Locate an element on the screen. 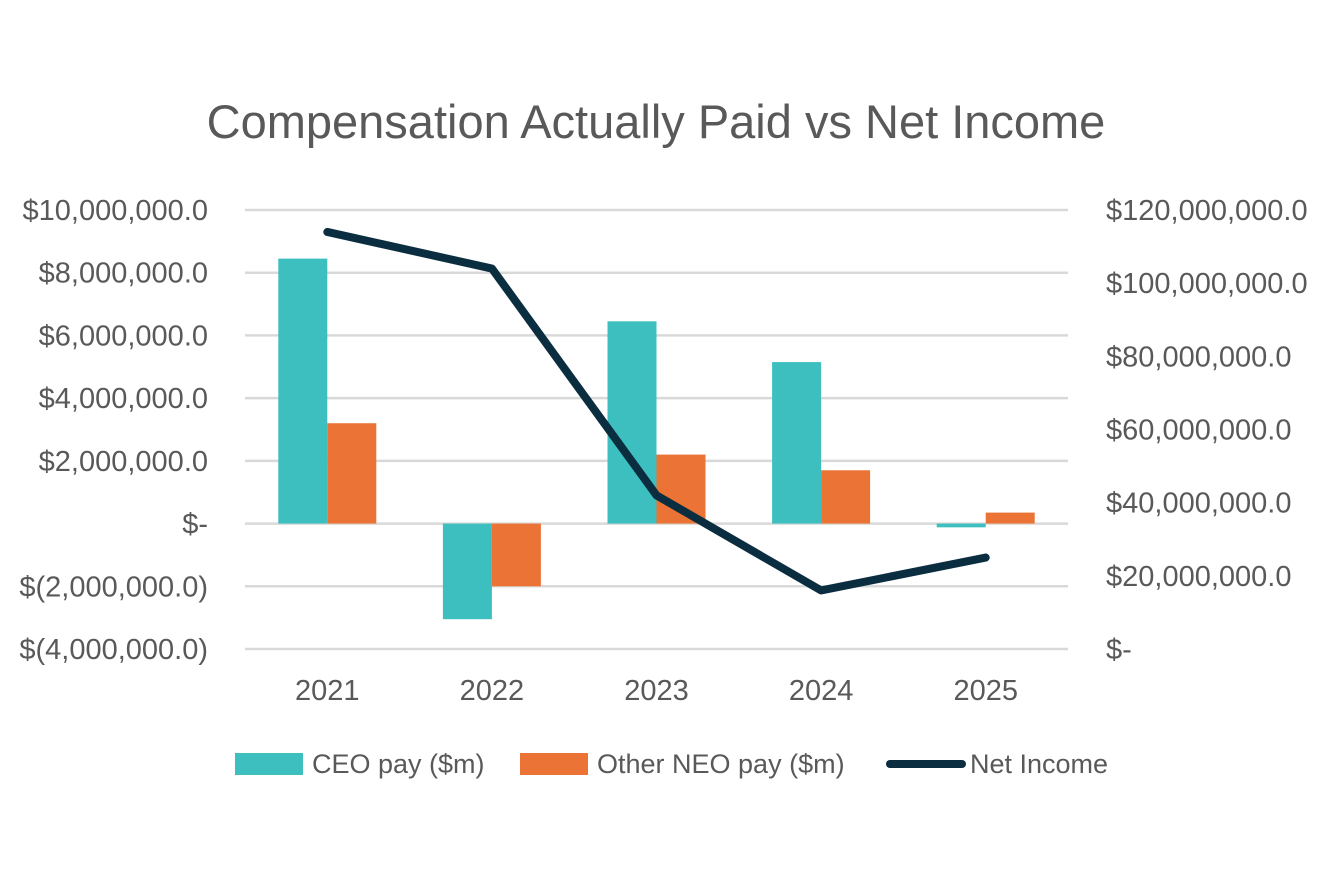  right-tick-label: $100,000,000.0 is located at coordinates (1207, 284).